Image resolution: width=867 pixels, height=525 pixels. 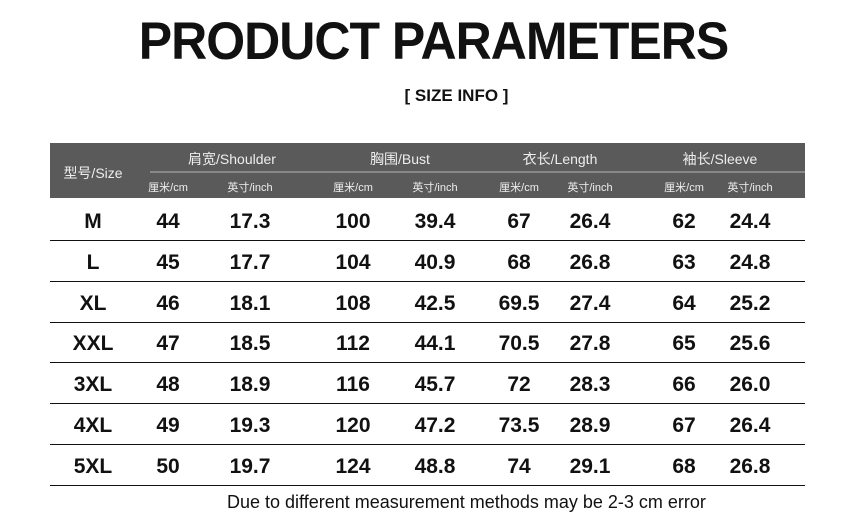 I want to click on table-cell: 104, so click(x=353, y=262).